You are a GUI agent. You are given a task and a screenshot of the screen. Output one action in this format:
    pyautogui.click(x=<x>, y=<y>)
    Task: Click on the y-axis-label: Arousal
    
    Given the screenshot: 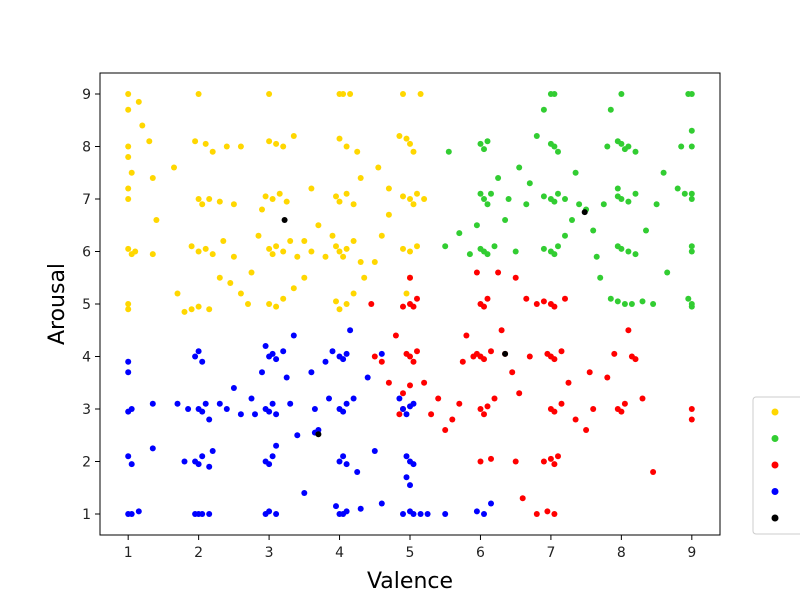 What is the action you would take?
    pyautogui.click(x=57, y=304)
    